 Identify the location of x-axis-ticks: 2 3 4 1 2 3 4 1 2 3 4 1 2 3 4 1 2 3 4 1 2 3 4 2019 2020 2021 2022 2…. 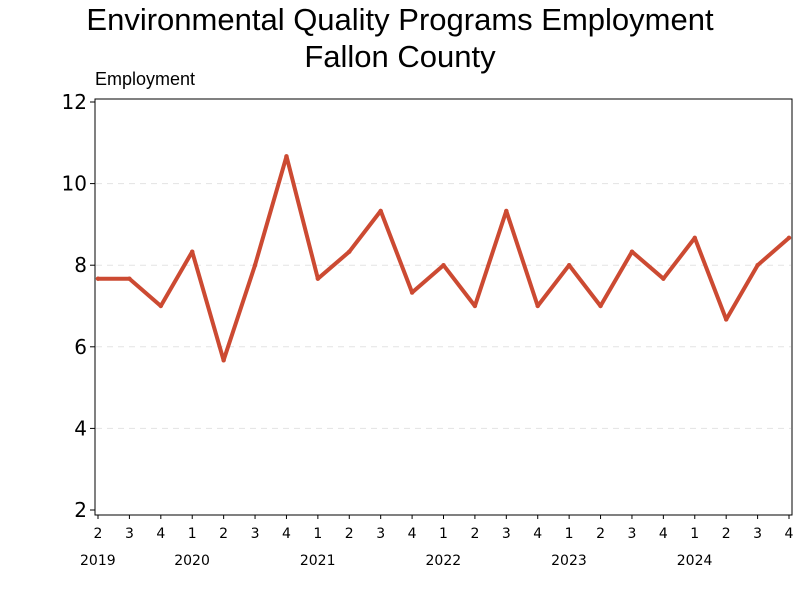
(437, 542).